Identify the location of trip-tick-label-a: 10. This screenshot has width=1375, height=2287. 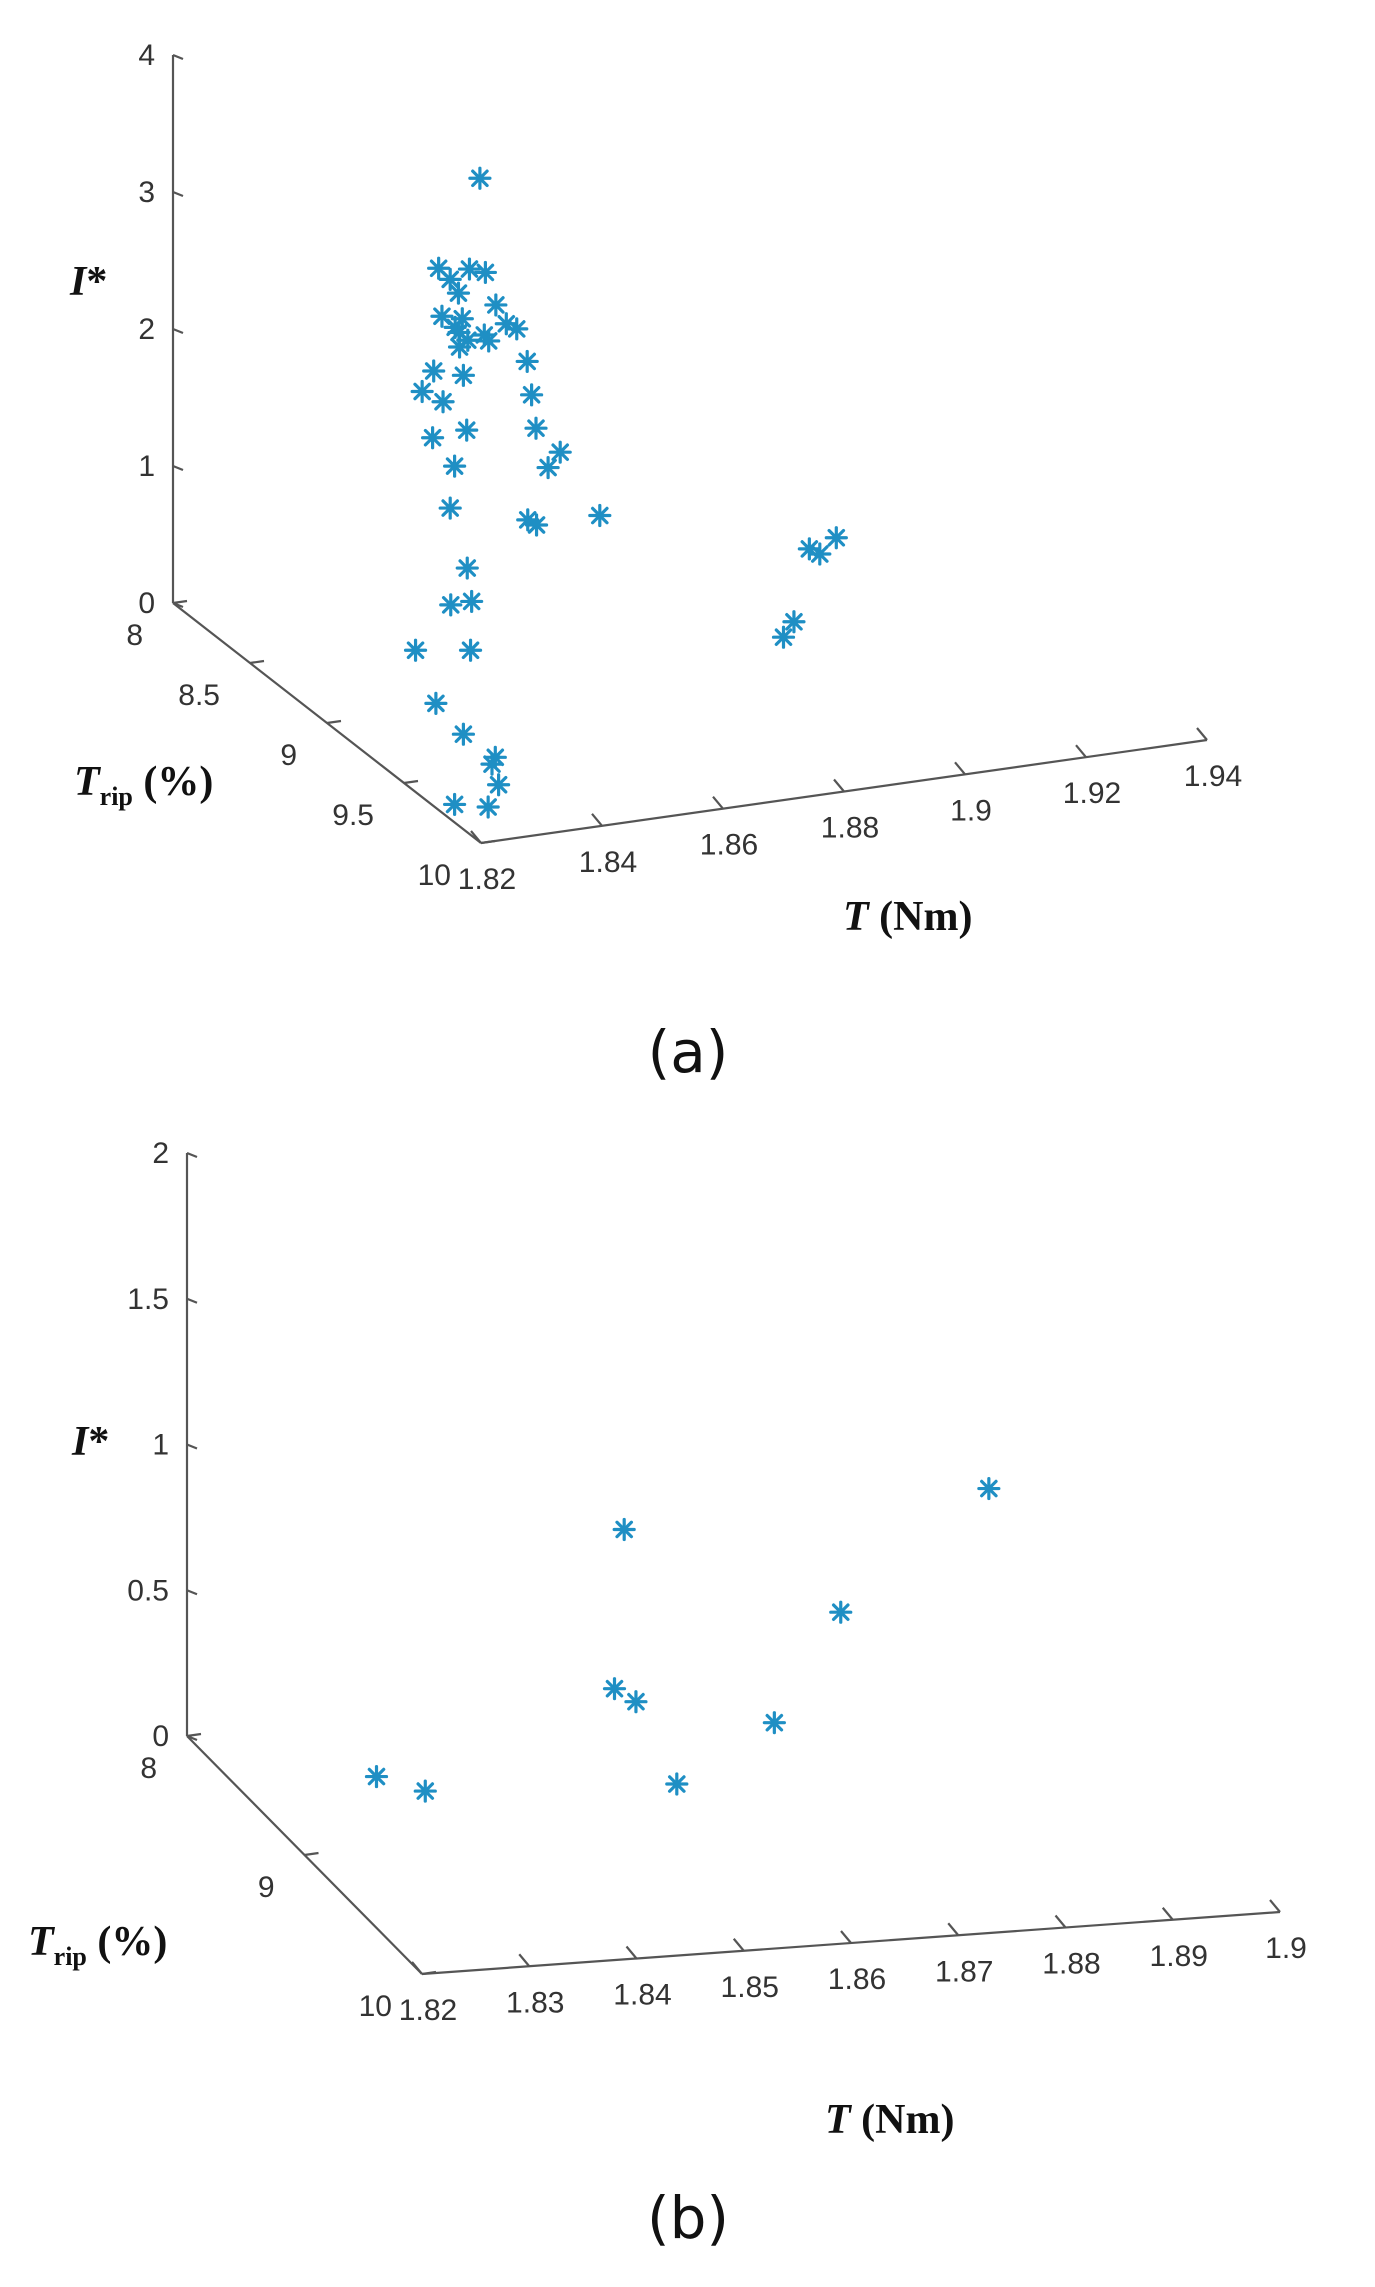
(434, 875).